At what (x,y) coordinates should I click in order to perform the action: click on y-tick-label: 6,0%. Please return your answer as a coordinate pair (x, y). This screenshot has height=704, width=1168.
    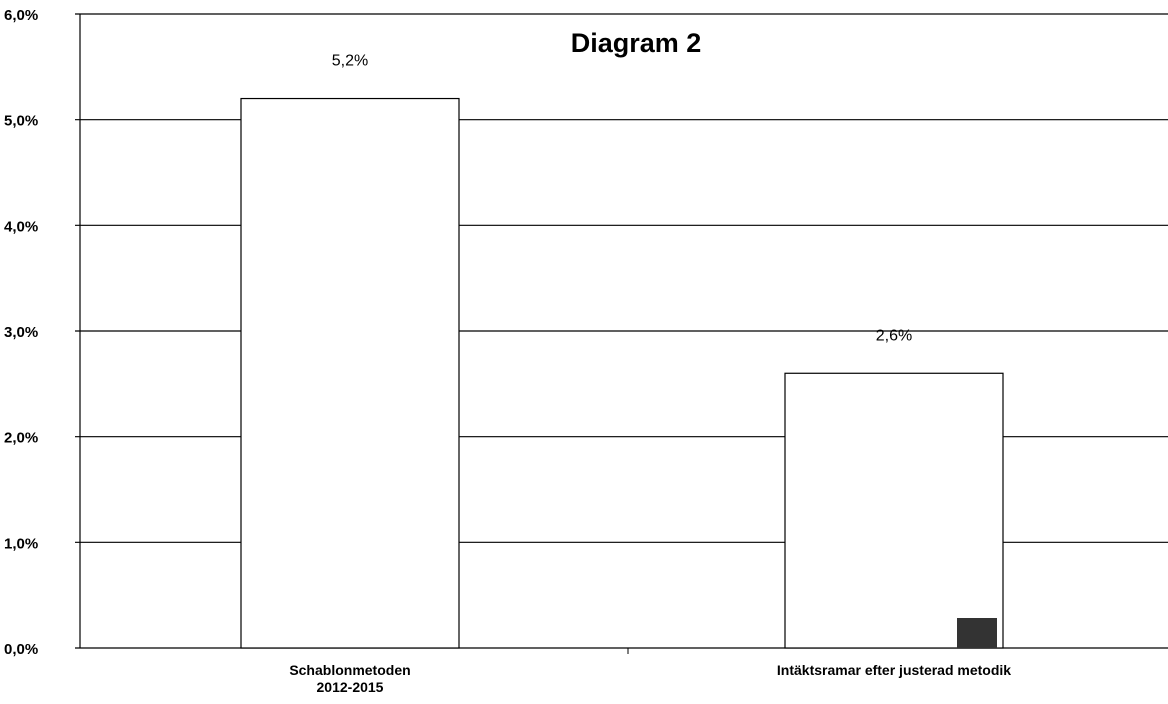
    Looking at the image, I should click on (21, 15).